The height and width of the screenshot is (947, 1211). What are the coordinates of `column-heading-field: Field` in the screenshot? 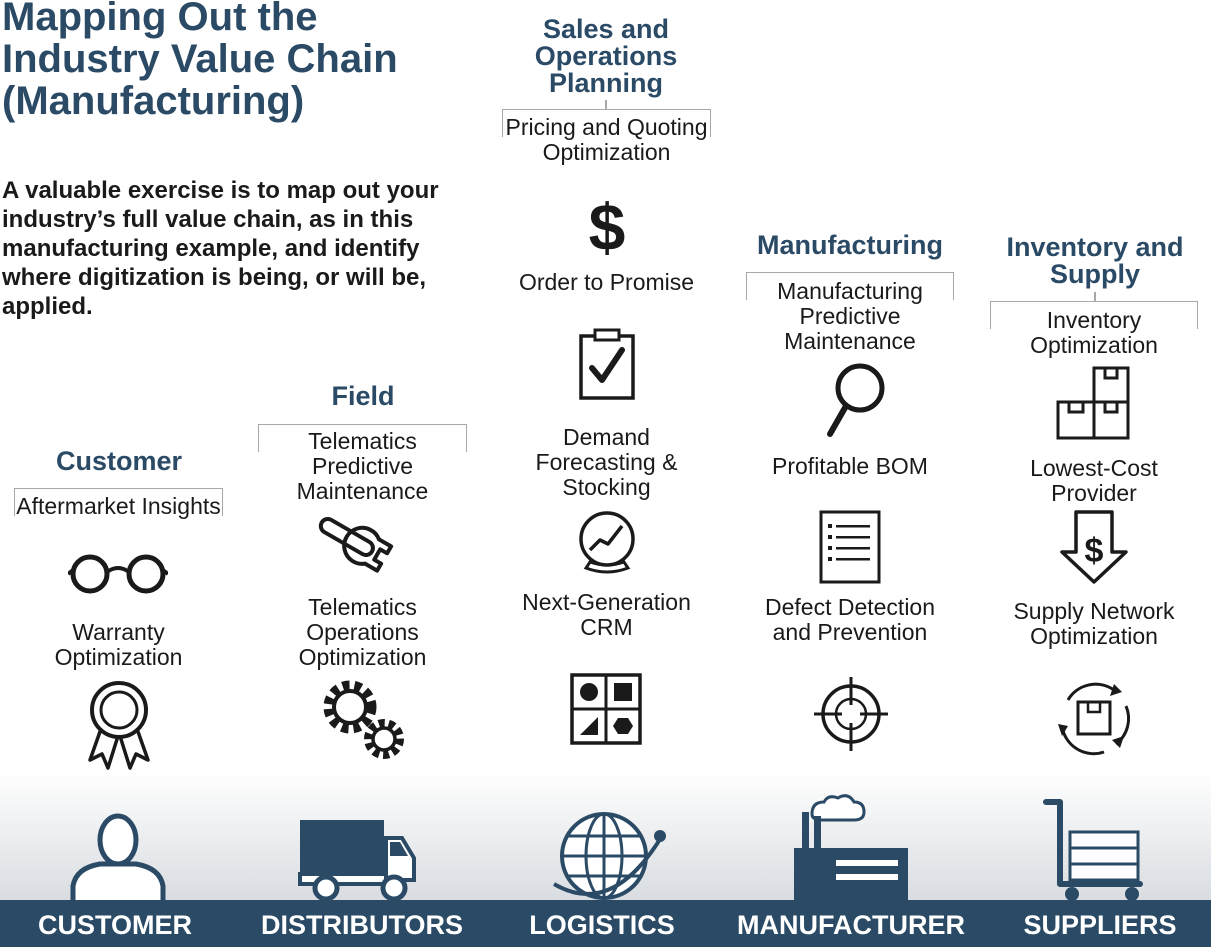 It's located at (363, 396).